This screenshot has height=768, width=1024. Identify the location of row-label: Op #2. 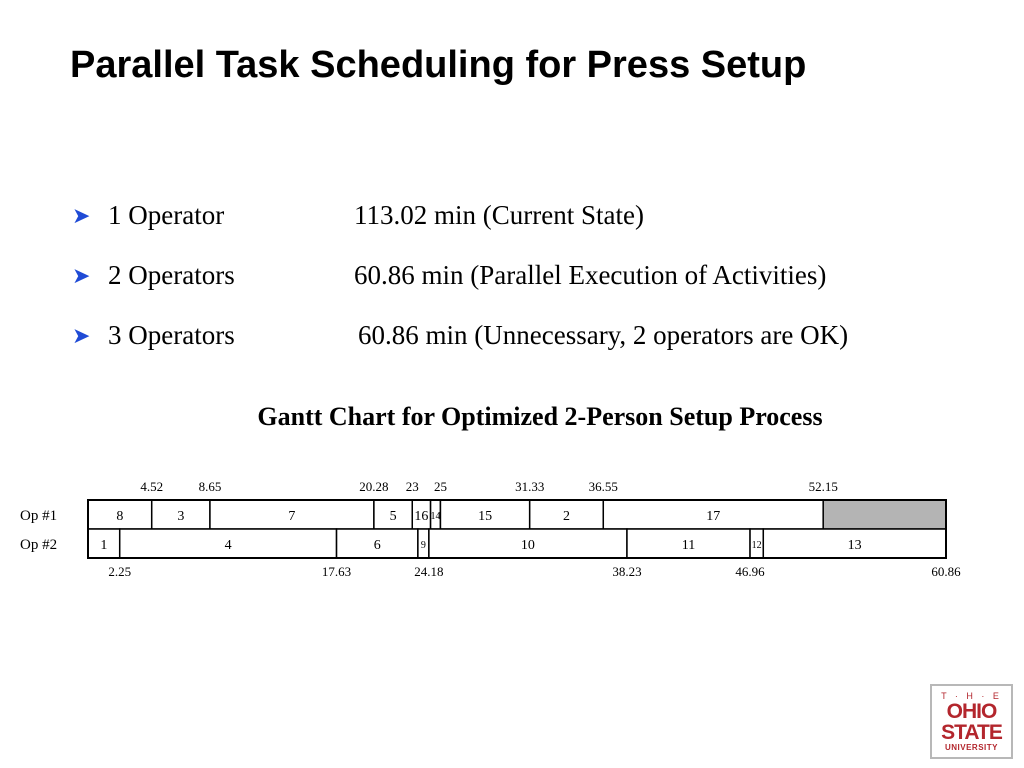
(38, 545).